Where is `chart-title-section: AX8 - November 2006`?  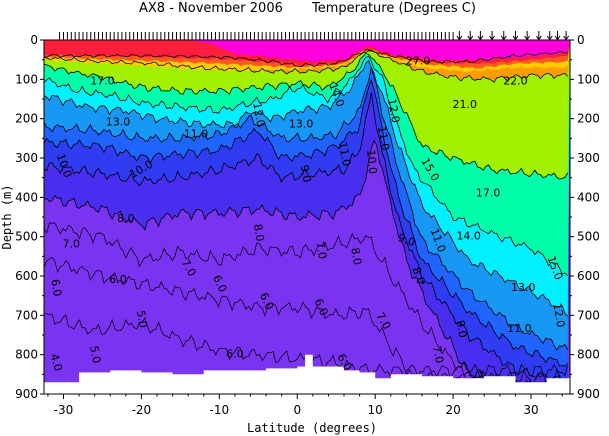 chart-title-section: AX8 - November 2006 is located at coordinates (211, 8).